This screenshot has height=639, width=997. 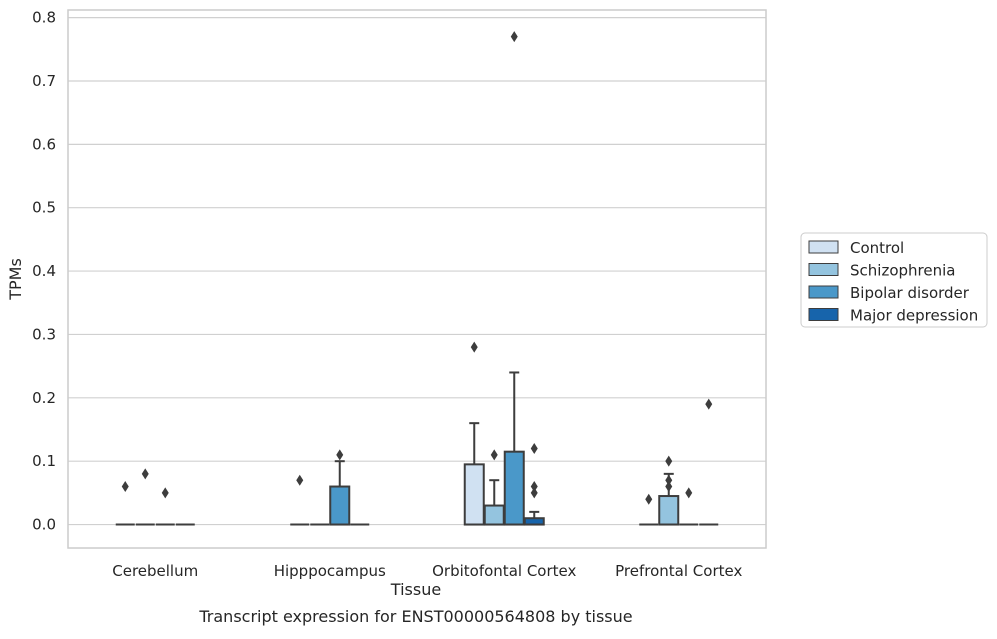 What do you see at coordinates (910, 293) in the screenshot?
I see `legend-label: Bipolar disorder` at bounding box center [910, 293].